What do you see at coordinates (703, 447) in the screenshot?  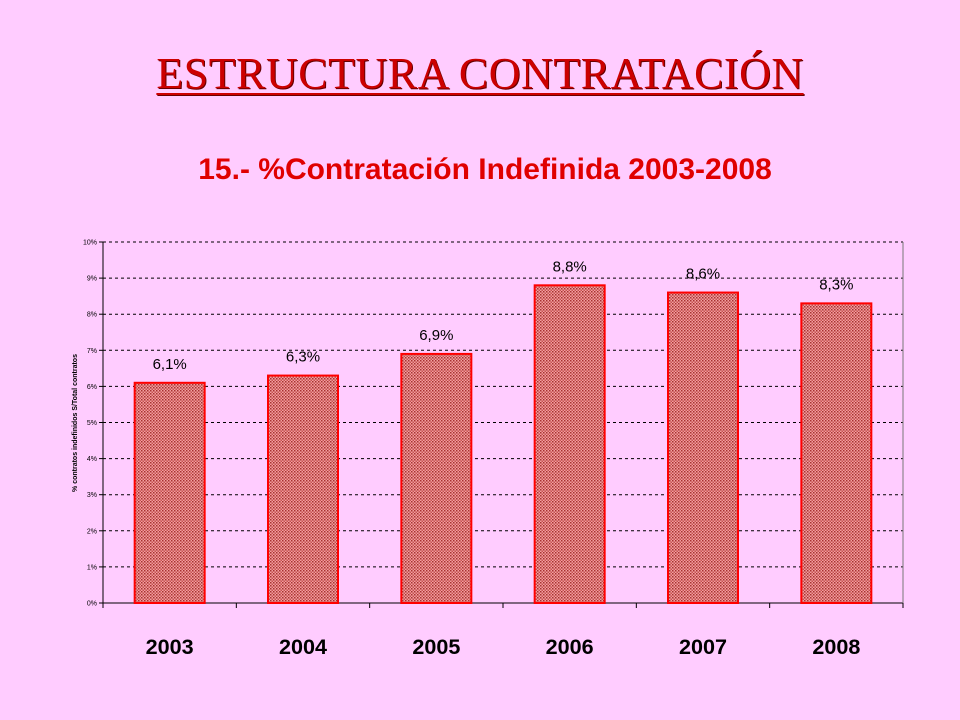 I see `bar-2007` at bounding box center [703, 447].